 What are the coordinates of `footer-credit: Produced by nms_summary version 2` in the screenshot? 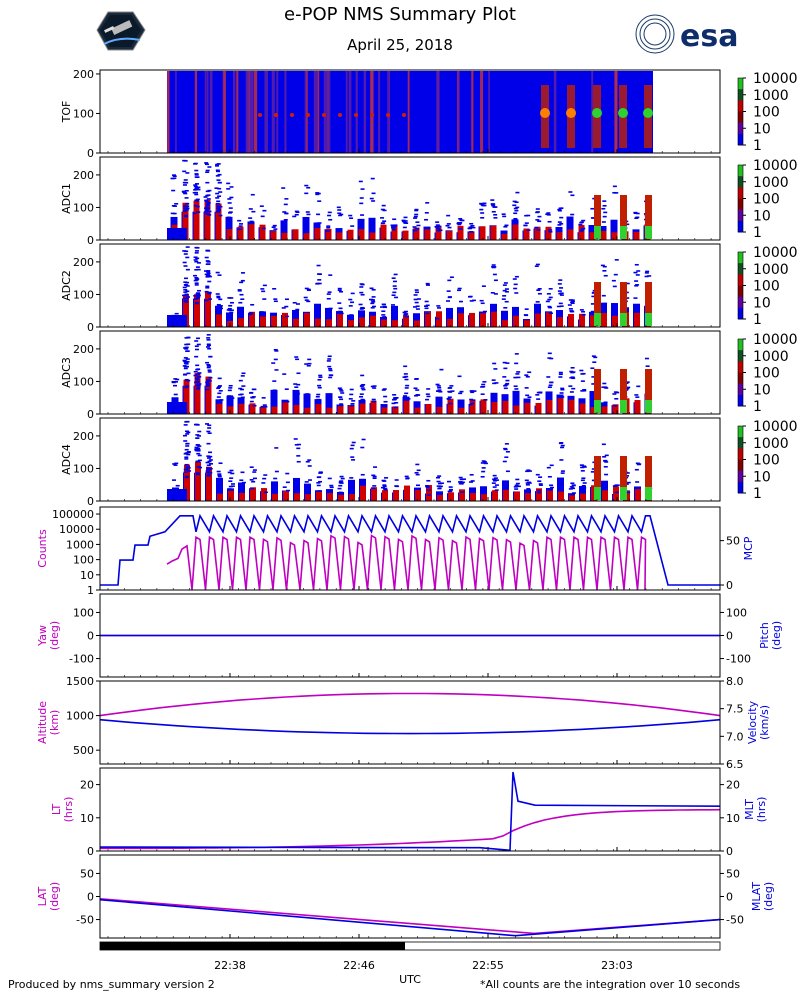 It's located at (111, 984).